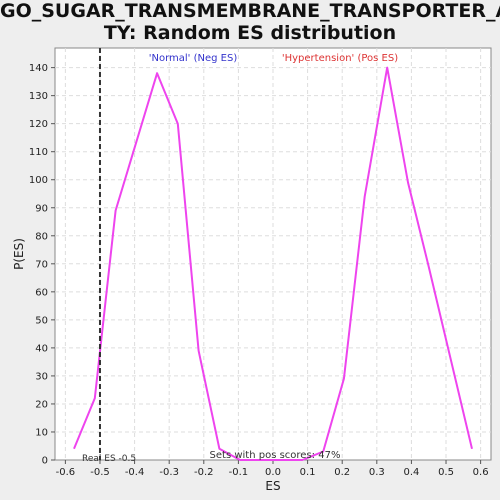 This screenshot has height=500, width=500. What do you see at coordinates (193, 58) in the screenshot?
I see `normal-label: 'Normal' (Neg ES)` at bounding box center [193, 58].